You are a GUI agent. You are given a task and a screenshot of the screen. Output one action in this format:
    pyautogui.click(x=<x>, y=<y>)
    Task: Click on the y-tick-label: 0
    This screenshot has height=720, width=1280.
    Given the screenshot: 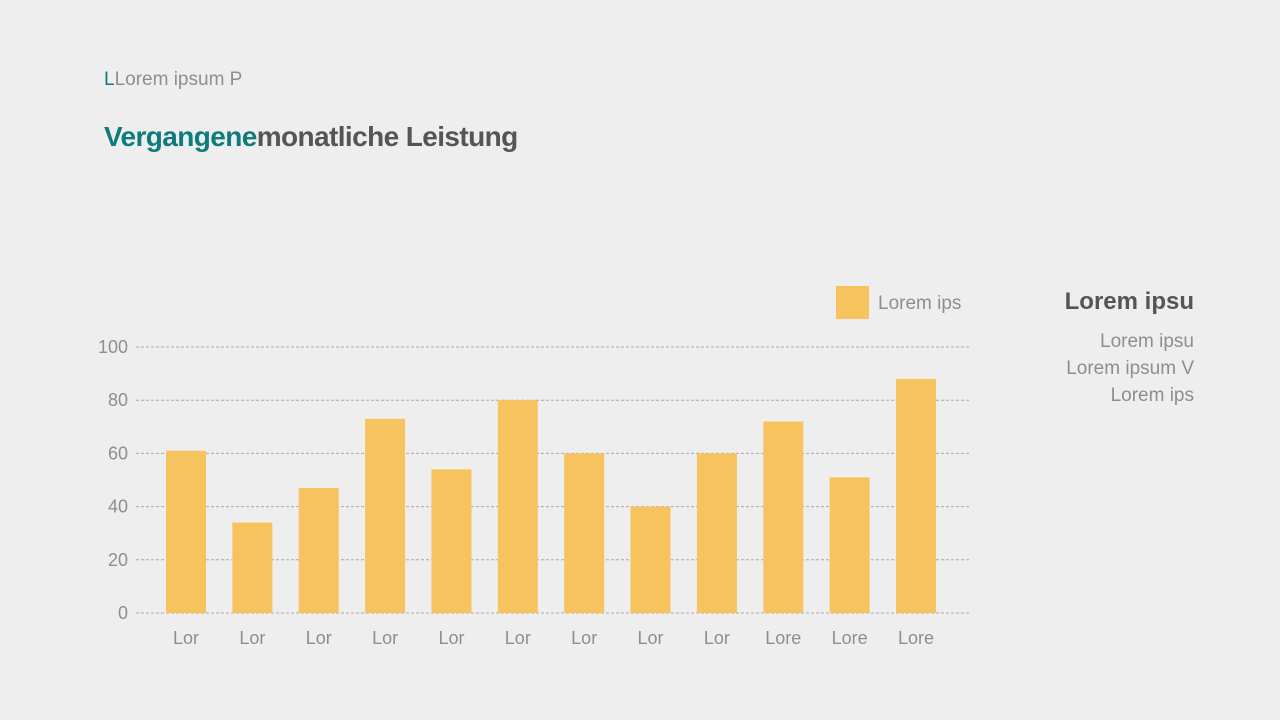 What is the action you would take?
    pyautogui.click(x=123, y=613)
    